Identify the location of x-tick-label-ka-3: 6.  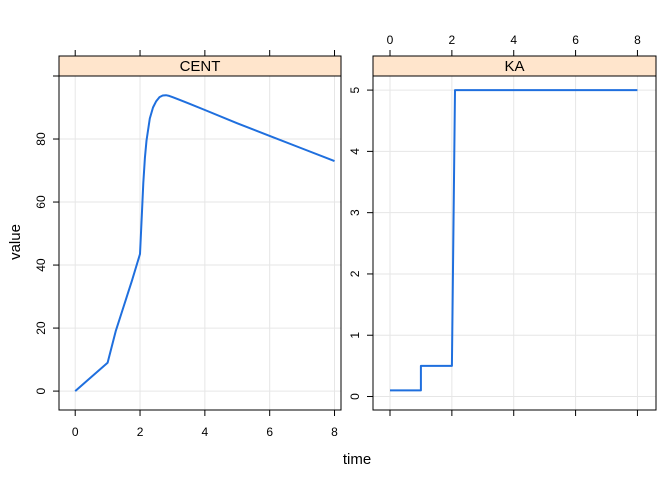
(575, 40).